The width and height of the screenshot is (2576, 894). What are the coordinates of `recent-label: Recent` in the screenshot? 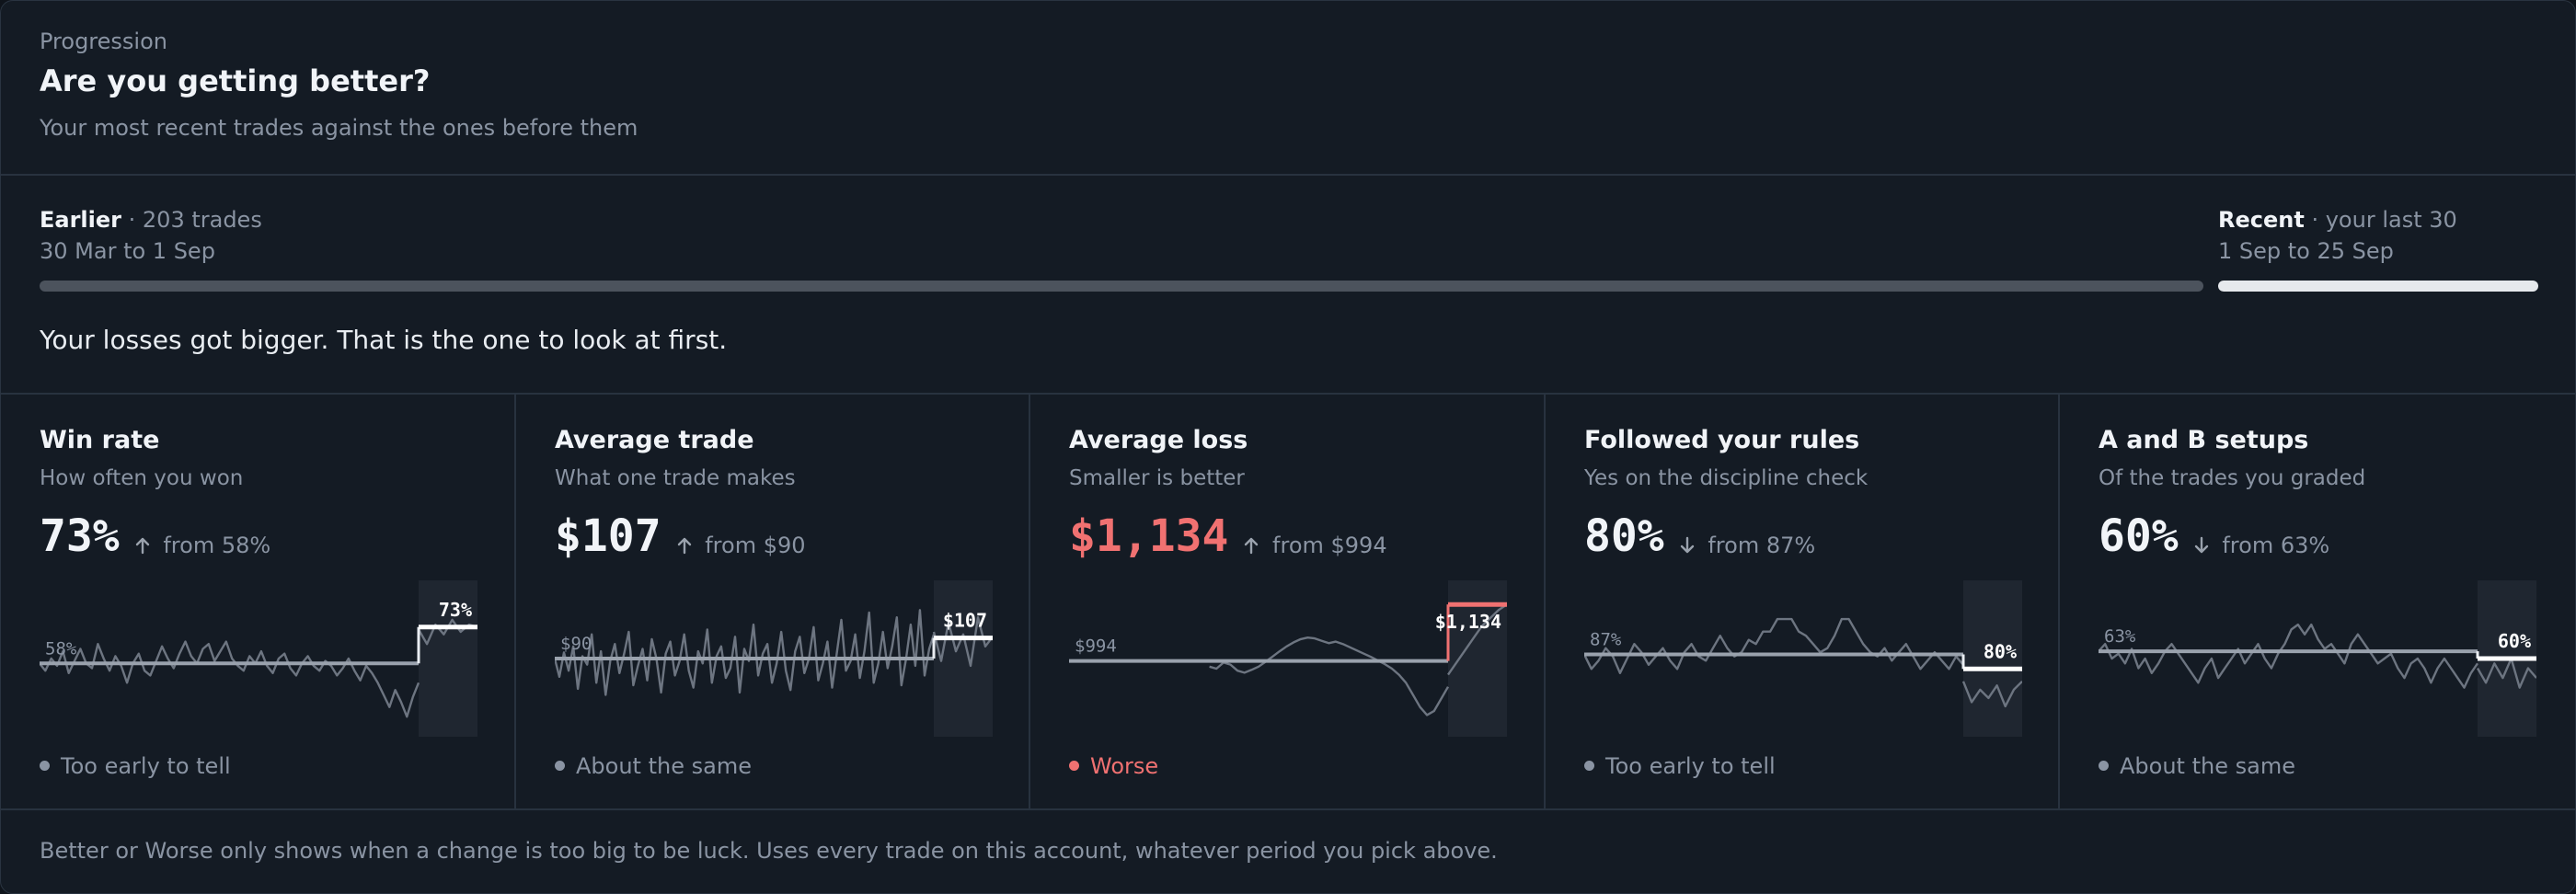 It's located at (2261, 220).